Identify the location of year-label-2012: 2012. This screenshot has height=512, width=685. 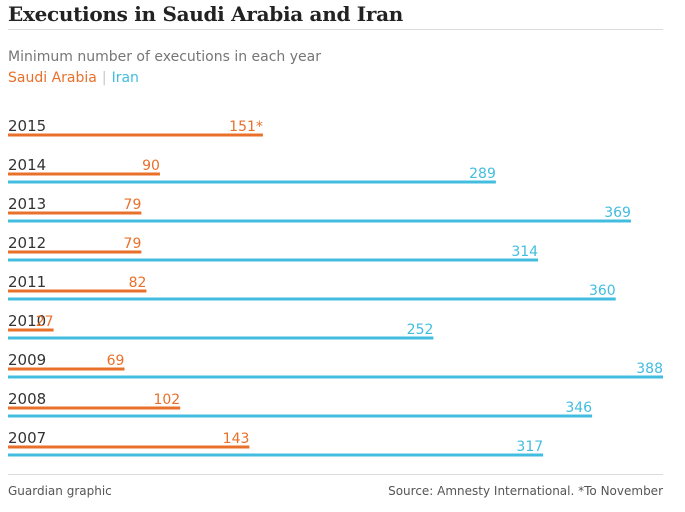
(27, 243).